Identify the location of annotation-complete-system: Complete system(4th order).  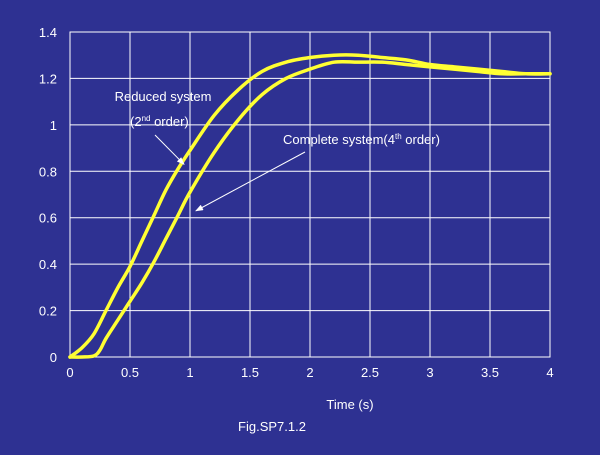
(361, 139).